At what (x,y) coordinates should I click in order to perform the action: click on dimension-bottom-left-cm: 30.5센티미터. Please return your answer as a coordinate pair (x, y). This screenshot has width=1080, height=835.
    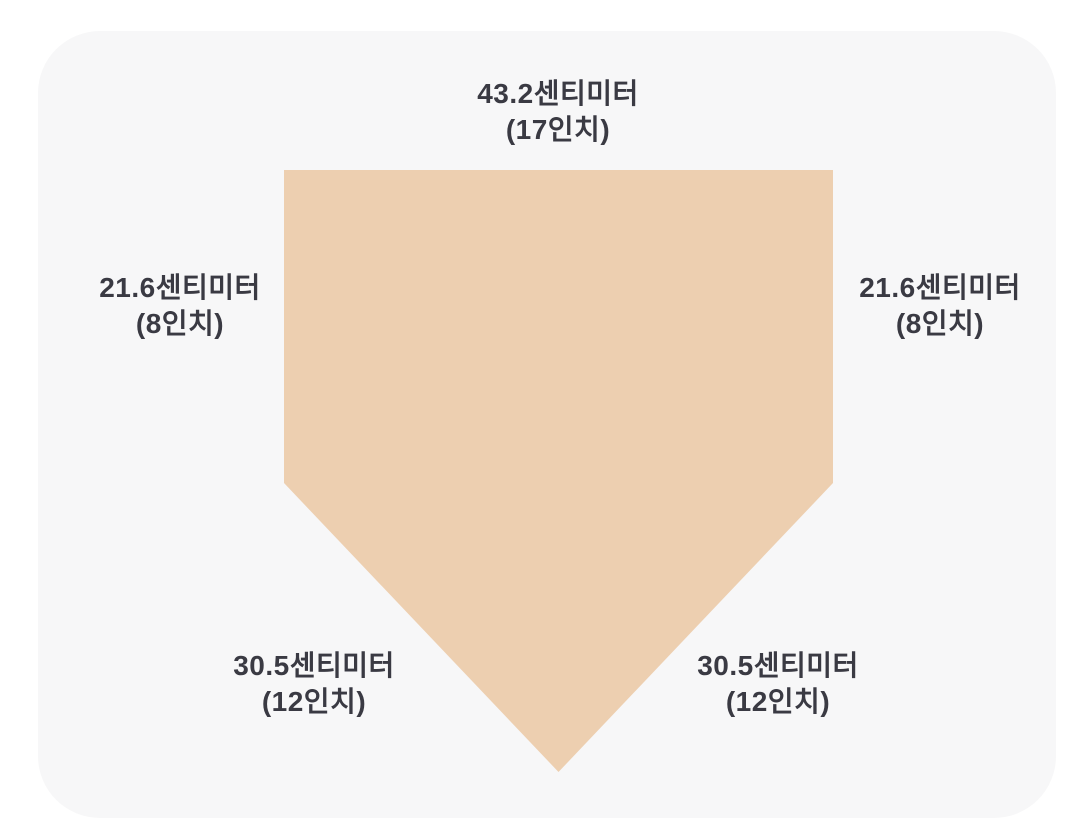
    Looking at the image, I should click on (314, 665).